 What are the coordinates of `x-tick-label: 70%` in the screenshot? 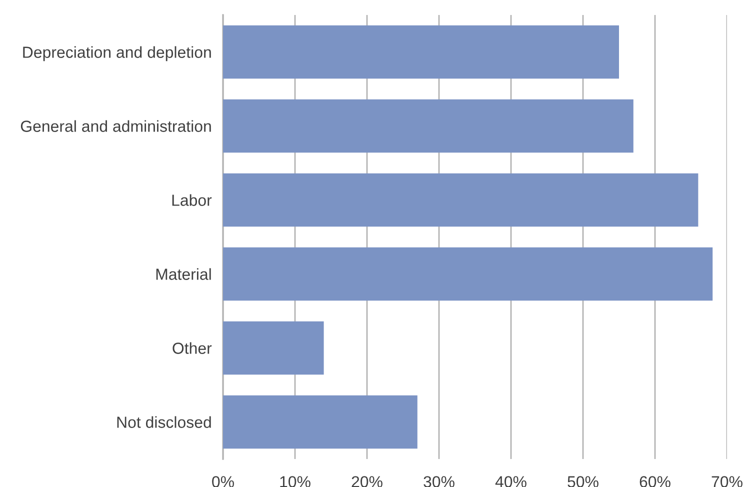 It's located at (727, 481).